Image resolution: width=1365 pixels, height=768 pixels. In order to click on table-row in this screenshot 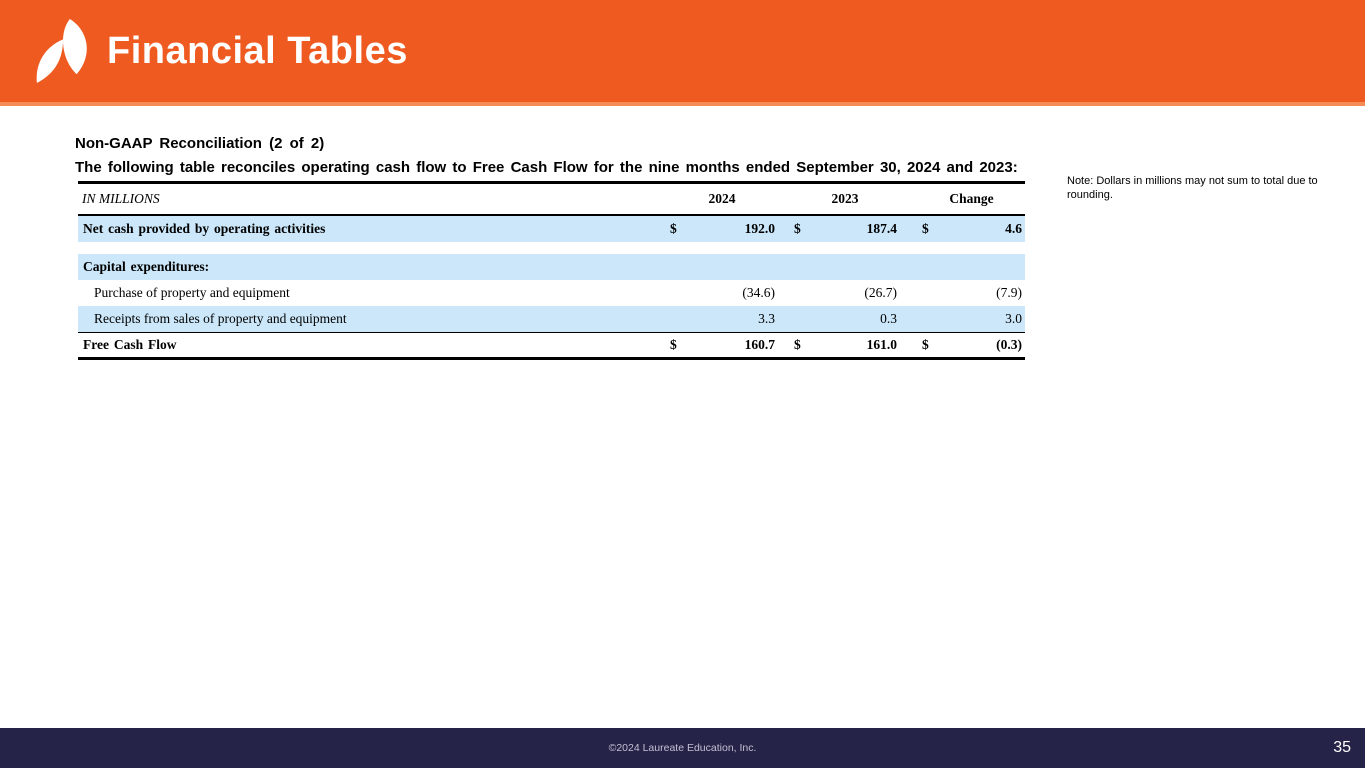, I will do `click(552, 248)`.